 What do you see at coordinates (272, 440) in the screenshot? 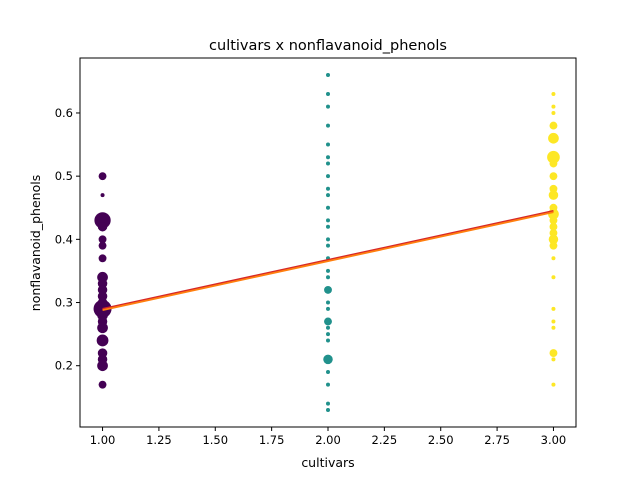
I see `x-tick-label: 1.75` at bounding box center [272, 440].